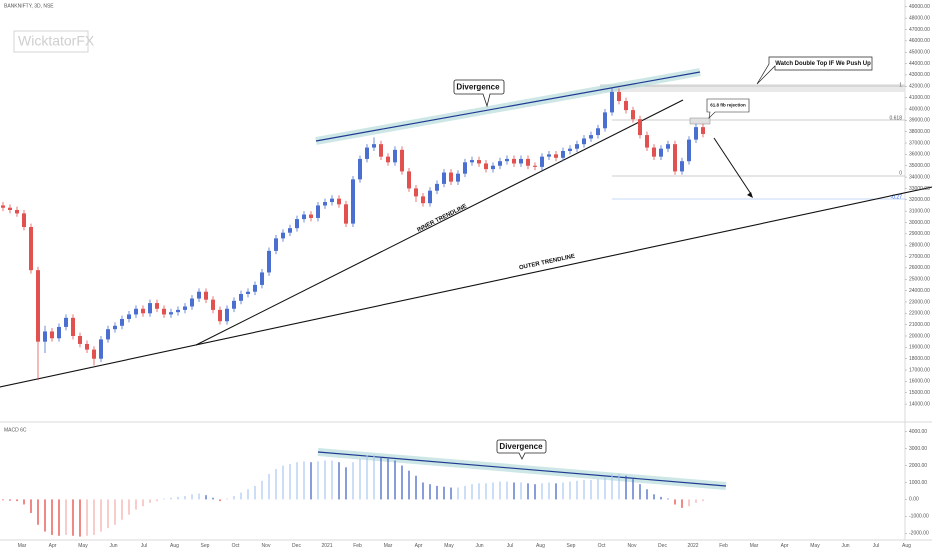  What do you see at coordinates (823, 64) in the screenshot?
I see `callout-text: Watch Double Top IF We Push Up` at bounding box center [823, 64].